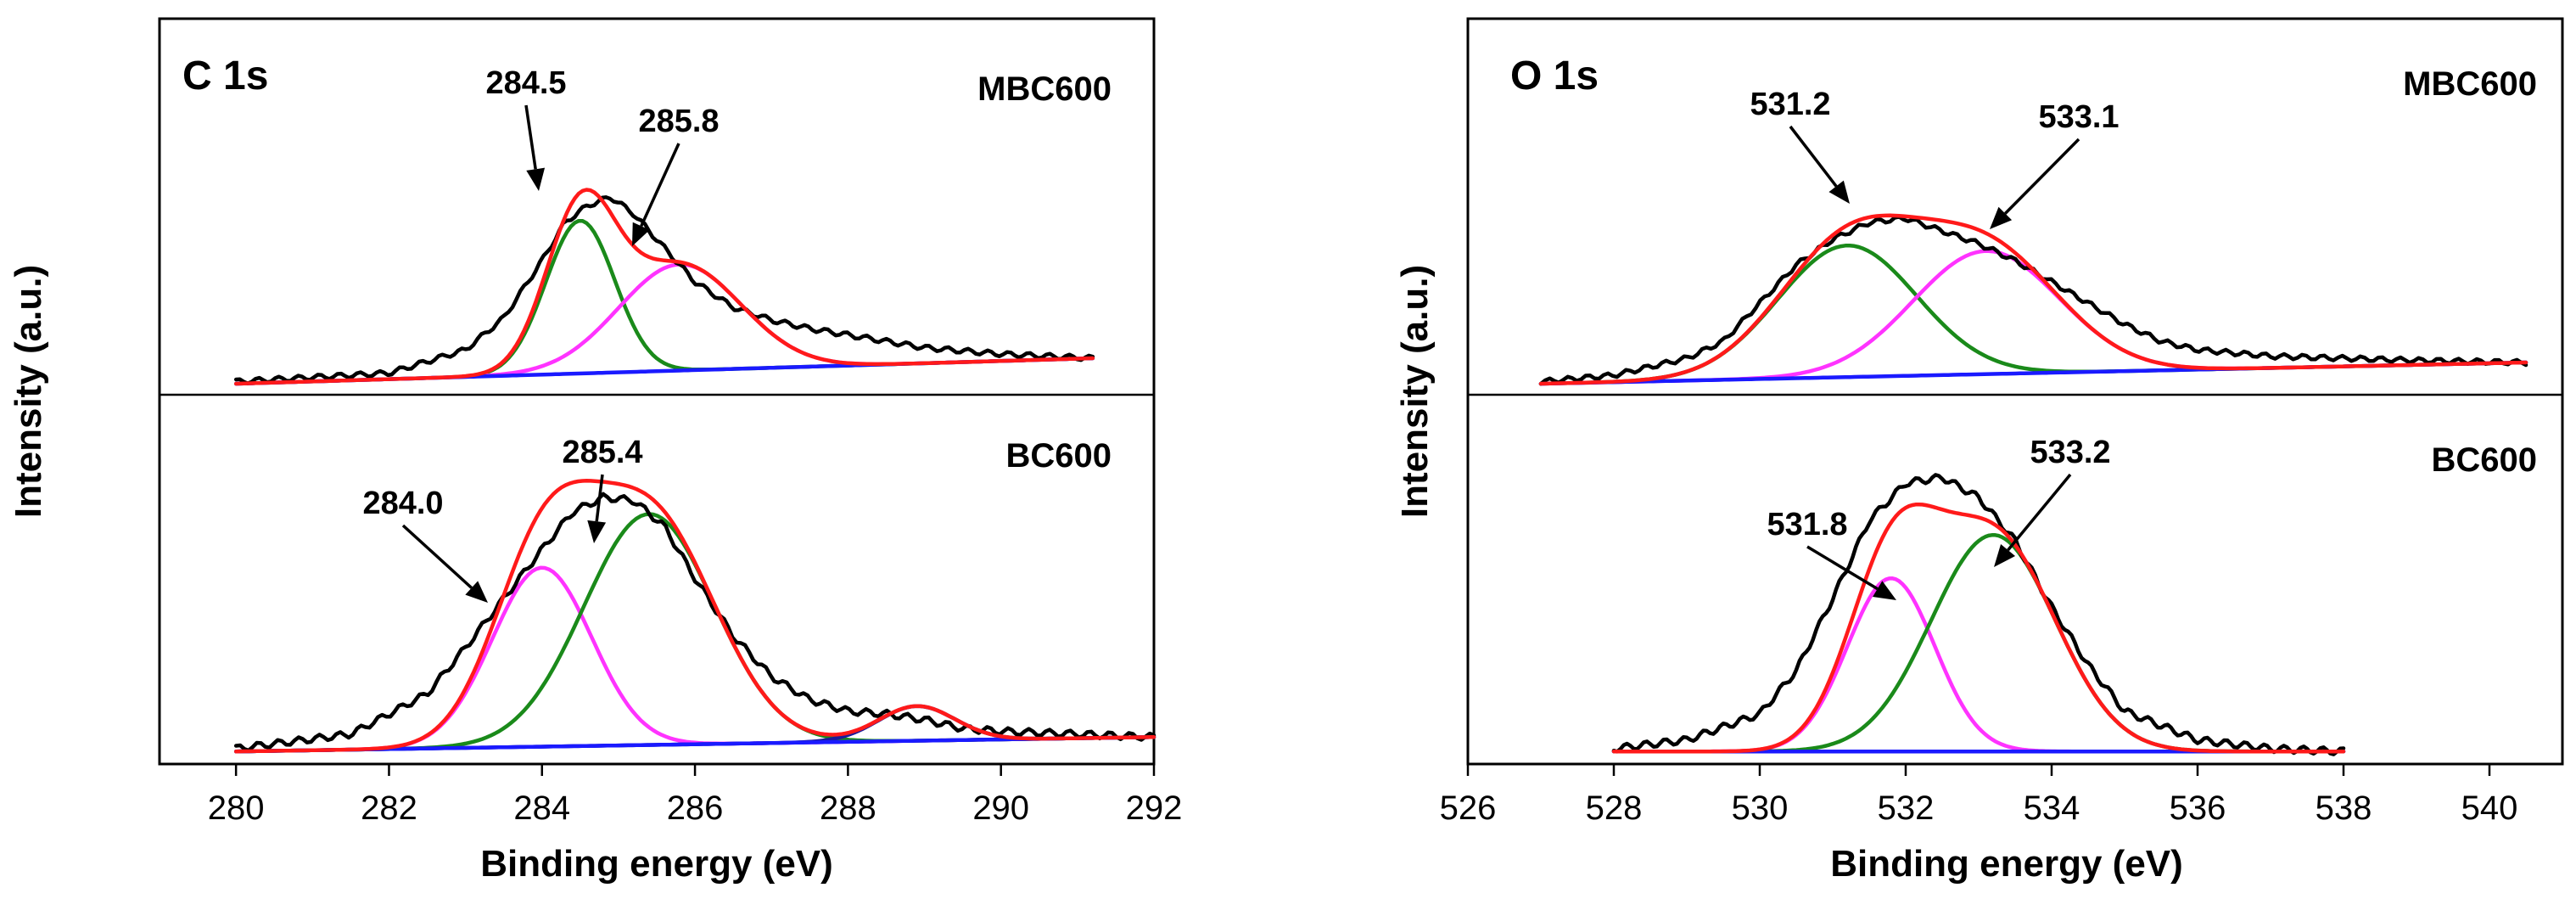  What do you see at coordinates (679, 121) in the screenshot?
I see `c1s-peak-label: 285.8` at bounding box center [679, 121].